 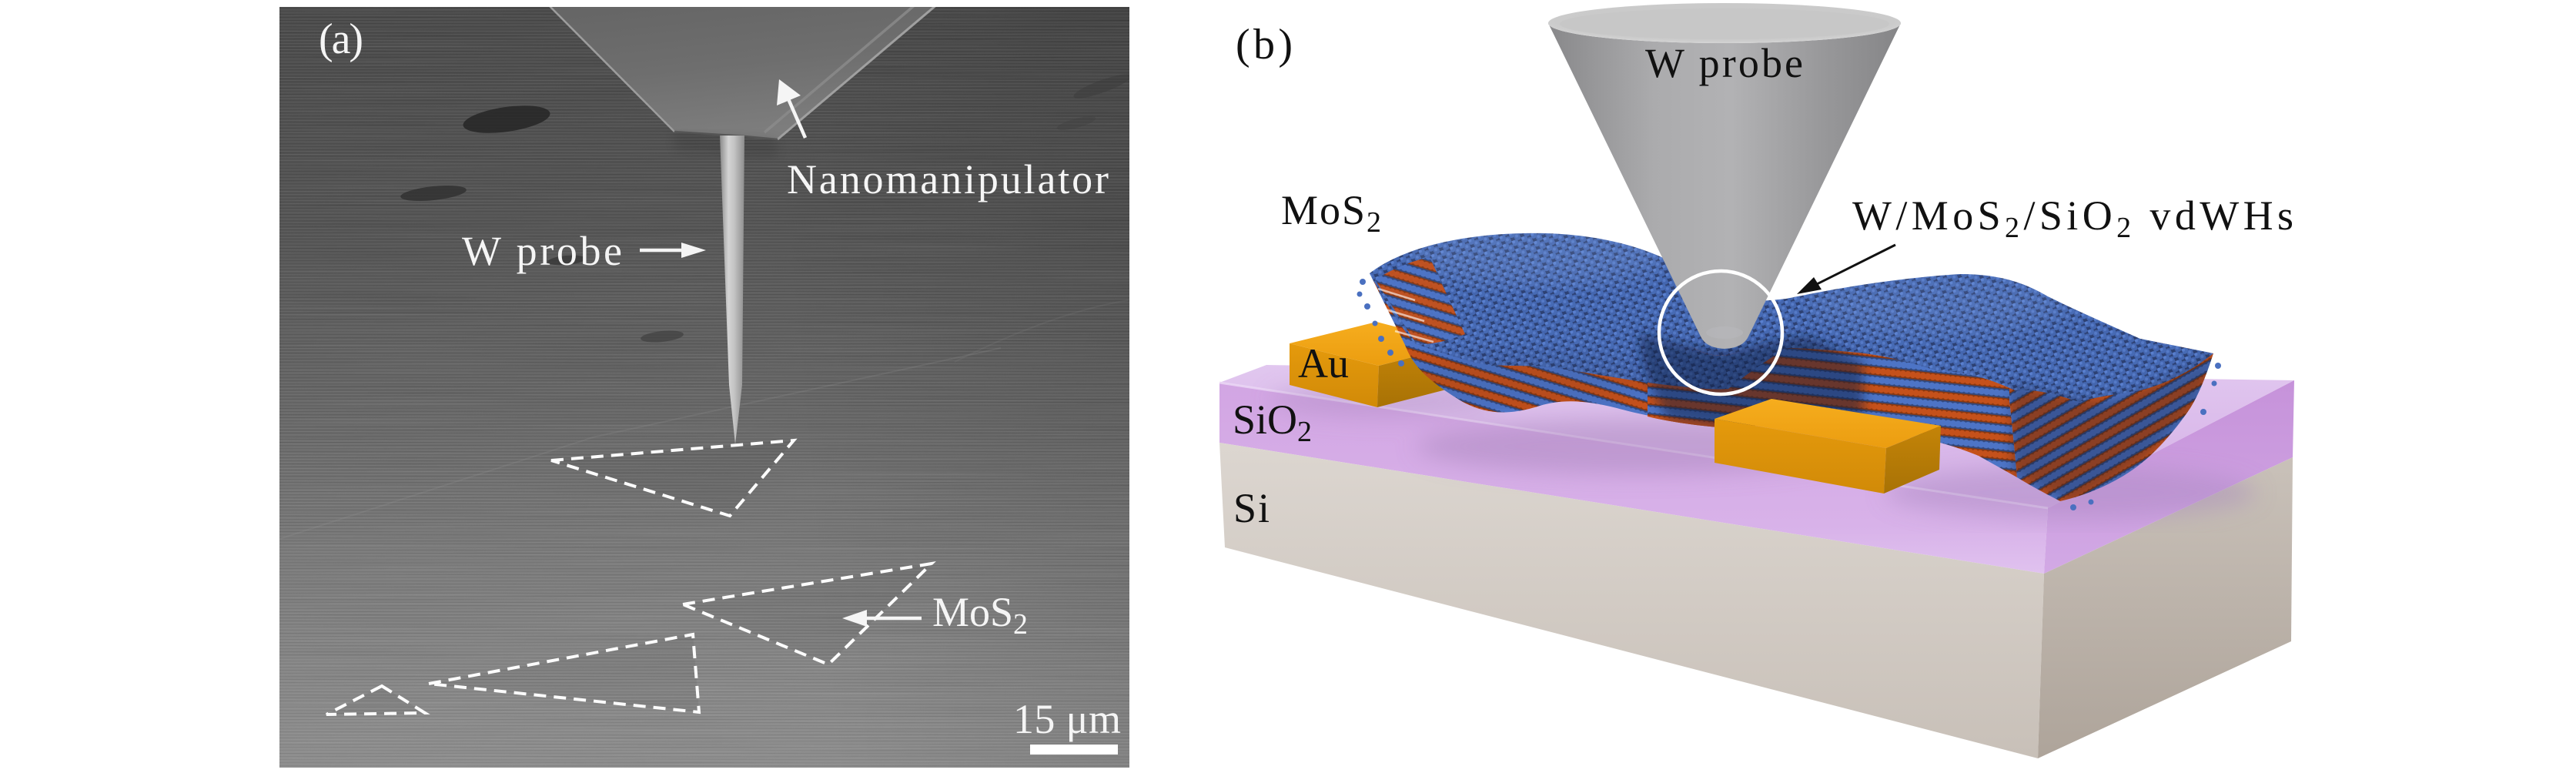 I want to click on svg-text: Au, so click(x=1324, y=363).